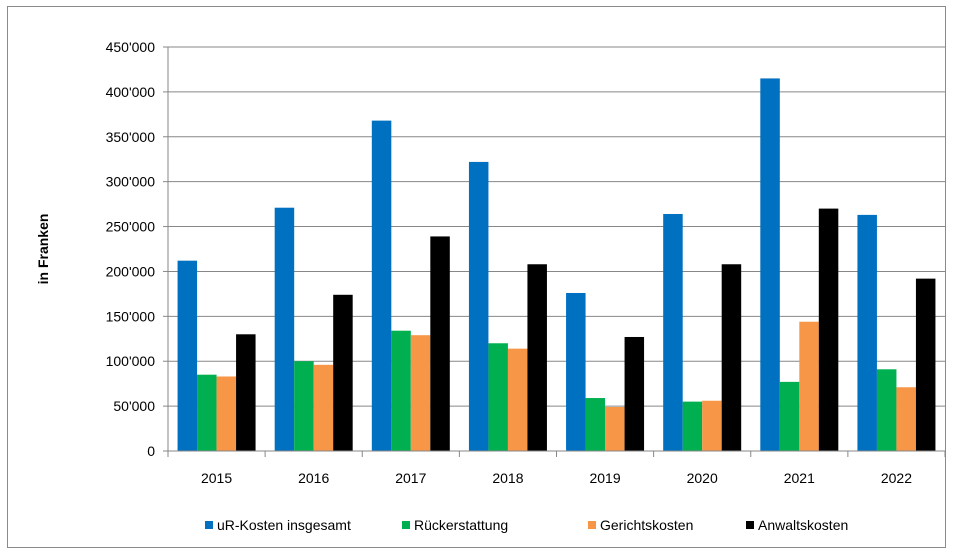  Describe the element at coordinates (381, 286) in the screenshot. I see `bar-ur-kosten-insgesamt-2017` at that location.